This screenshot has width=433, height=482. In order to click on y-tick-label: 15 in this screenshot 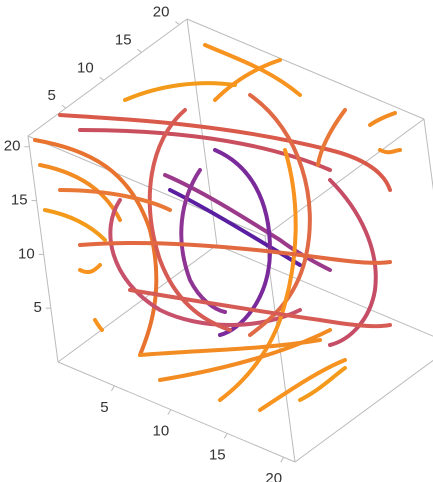, I will do `click(123, 39)`.